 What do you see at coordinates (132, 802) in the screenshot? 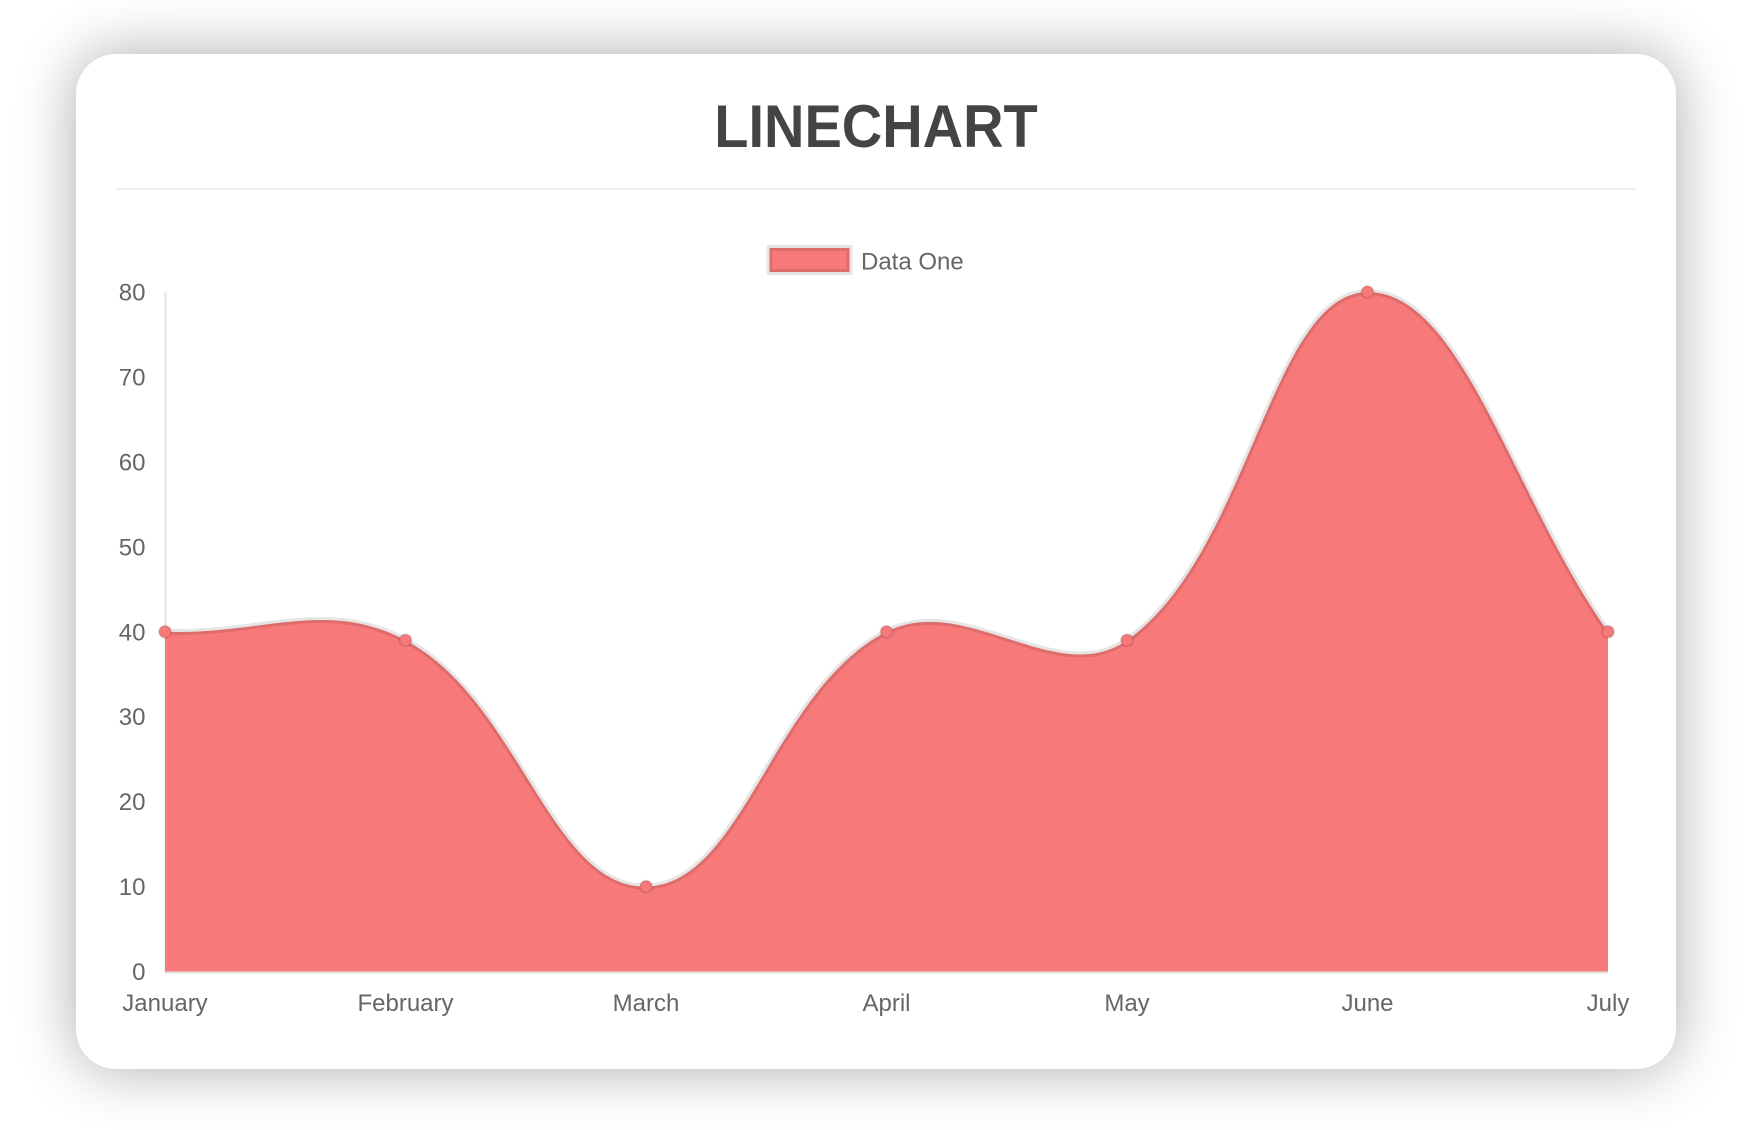
I see `svg-text: 20` at bounding box center [132, 802].